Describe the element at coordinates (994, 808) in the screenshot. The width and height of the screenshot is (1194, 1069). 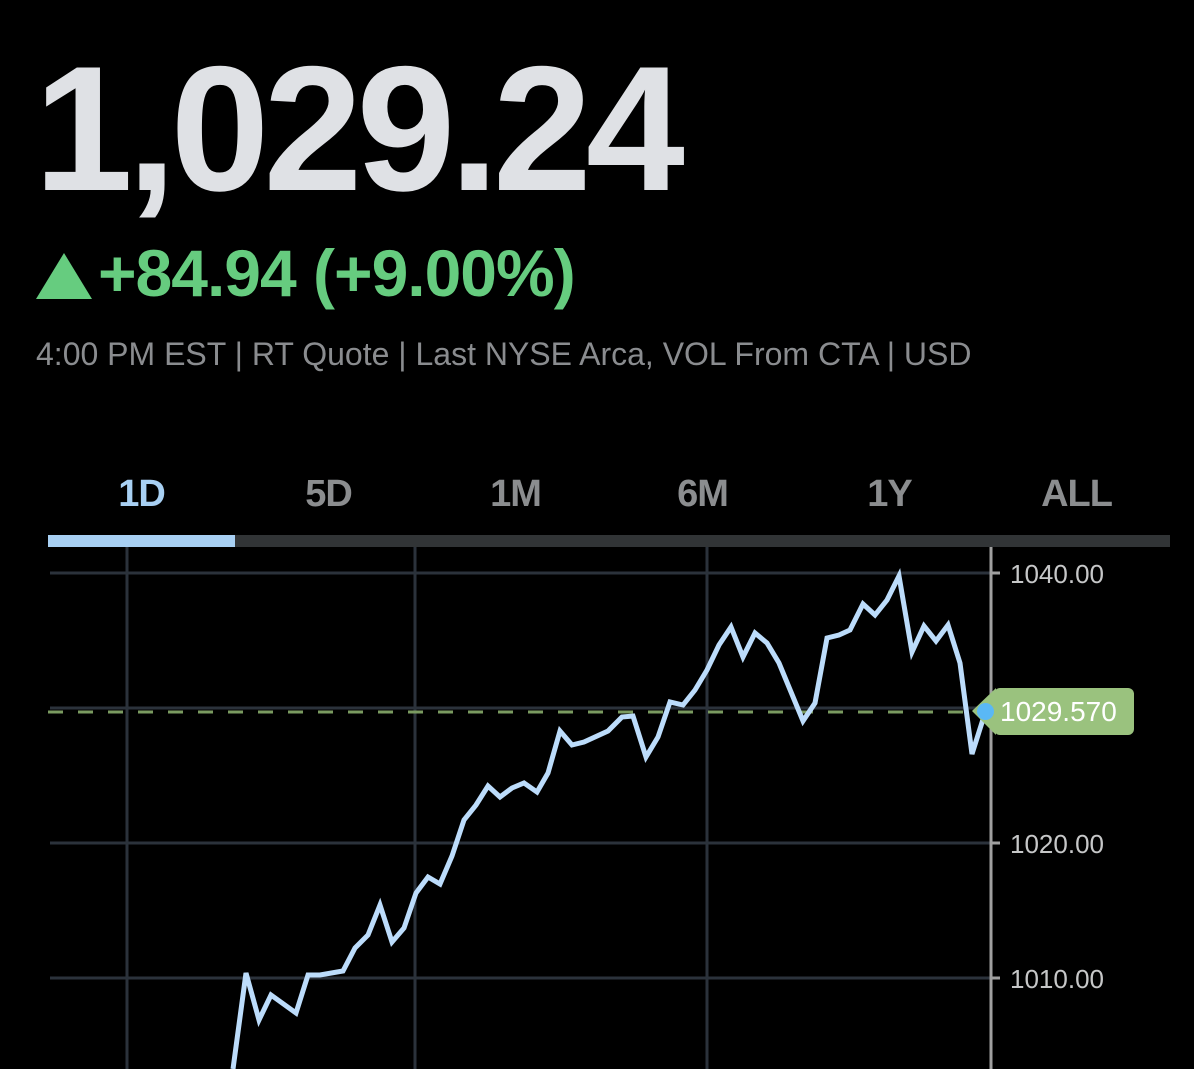
I see `y-axis` at that location.